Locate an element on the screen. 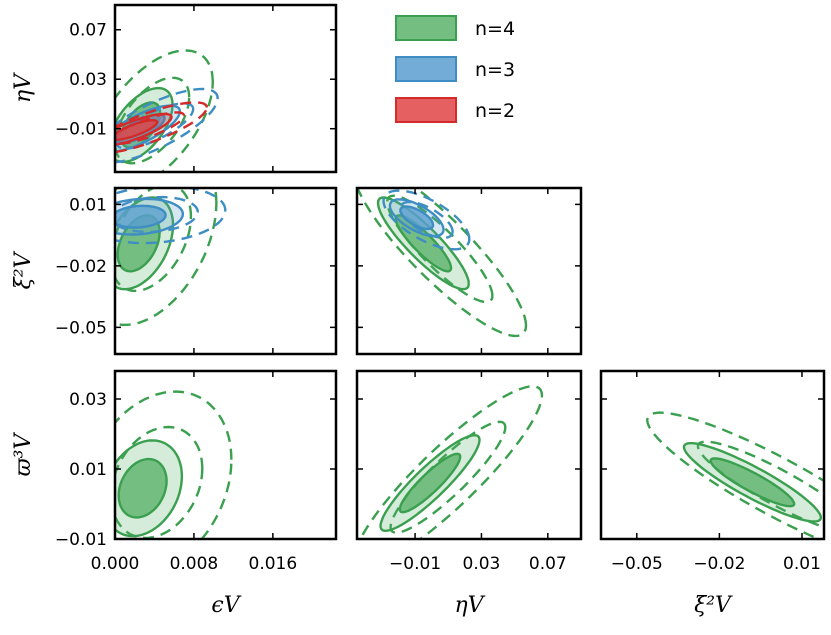  y-tick-label: −0.02 is located at coordinates (81, 267).